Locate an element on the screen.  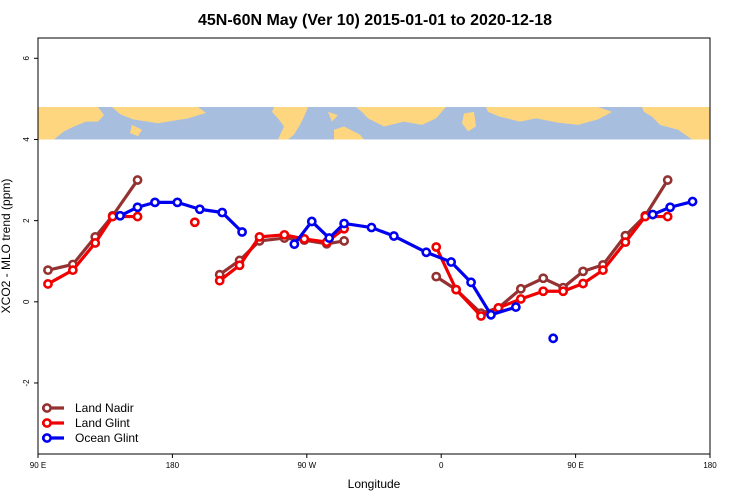
x-tick-label: 90 W is located at coordinates (306, 465).